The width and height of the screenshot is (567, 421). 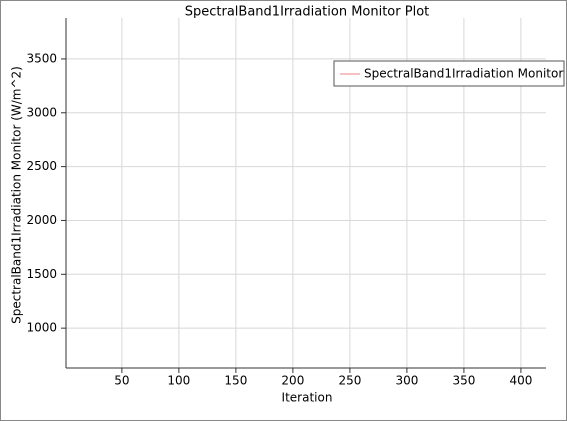 What do you see at coordinates (235, 381) in the screenshot?
I see `x-tick-label: 150` at bounding box center [235, 381].